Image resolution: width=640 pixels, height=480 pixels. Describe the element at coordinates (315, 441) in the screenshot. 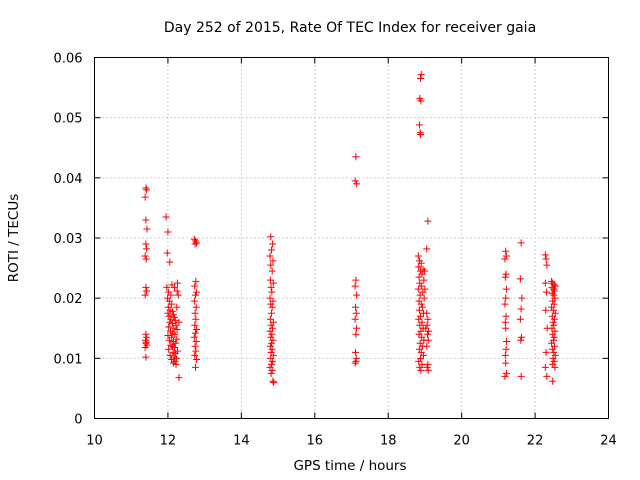

I see `x-tick-label: 16` at that location.